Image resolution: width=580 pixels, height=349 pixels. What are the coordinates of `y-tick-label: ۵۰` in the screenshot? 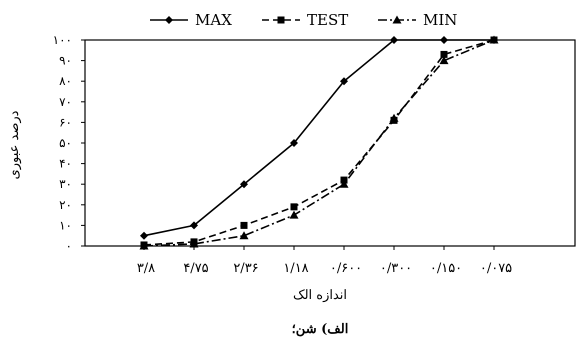 It's located at (65, 143).